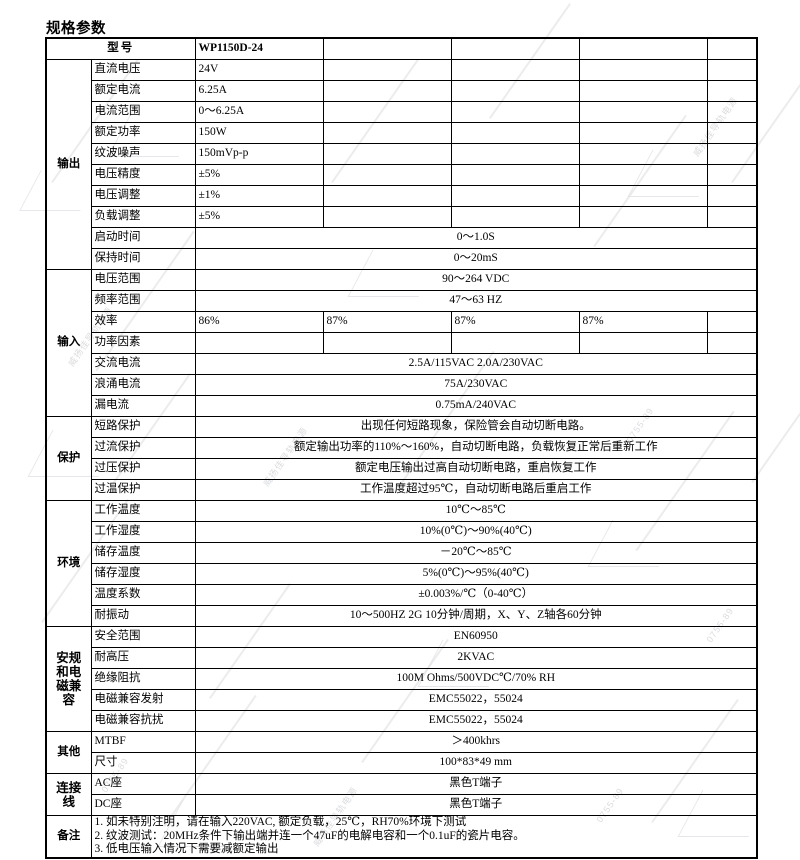  I want to click on value-cell-2: 87%, so click(387, 322).